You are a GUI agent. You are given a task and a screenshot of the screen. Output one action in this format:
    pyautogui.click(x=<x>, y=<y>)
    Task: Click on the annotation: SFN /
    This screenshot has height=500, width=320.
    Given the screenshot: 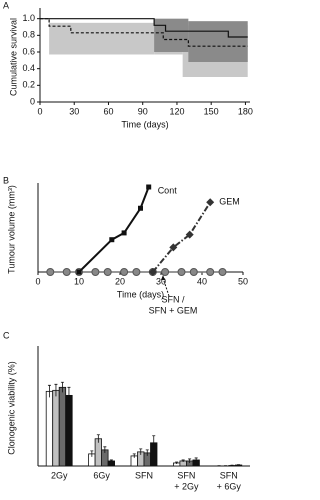 What is the action you would take?
    pyautogui.click(x=173, y=299)
    